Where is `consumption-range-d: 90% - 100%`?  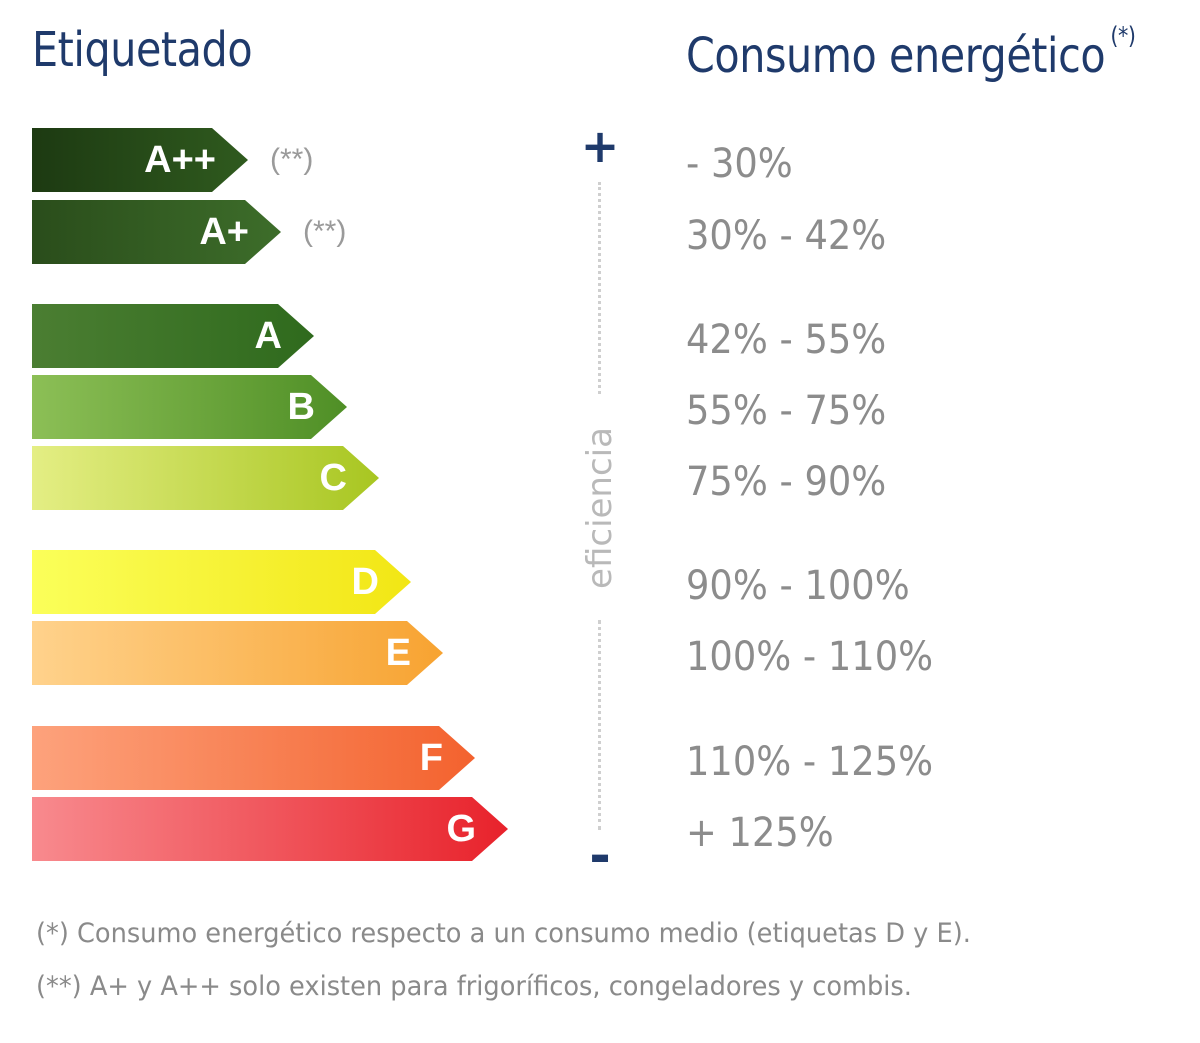 consumption-range-d: 90% - 100% is located at coordinates (798, 586).